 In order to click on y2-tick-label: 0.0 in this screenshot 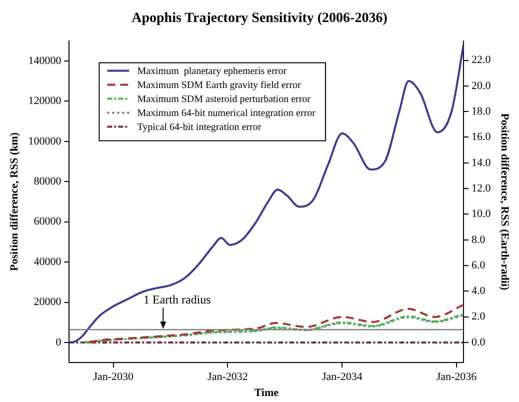, I will do `click(479, 342)`.